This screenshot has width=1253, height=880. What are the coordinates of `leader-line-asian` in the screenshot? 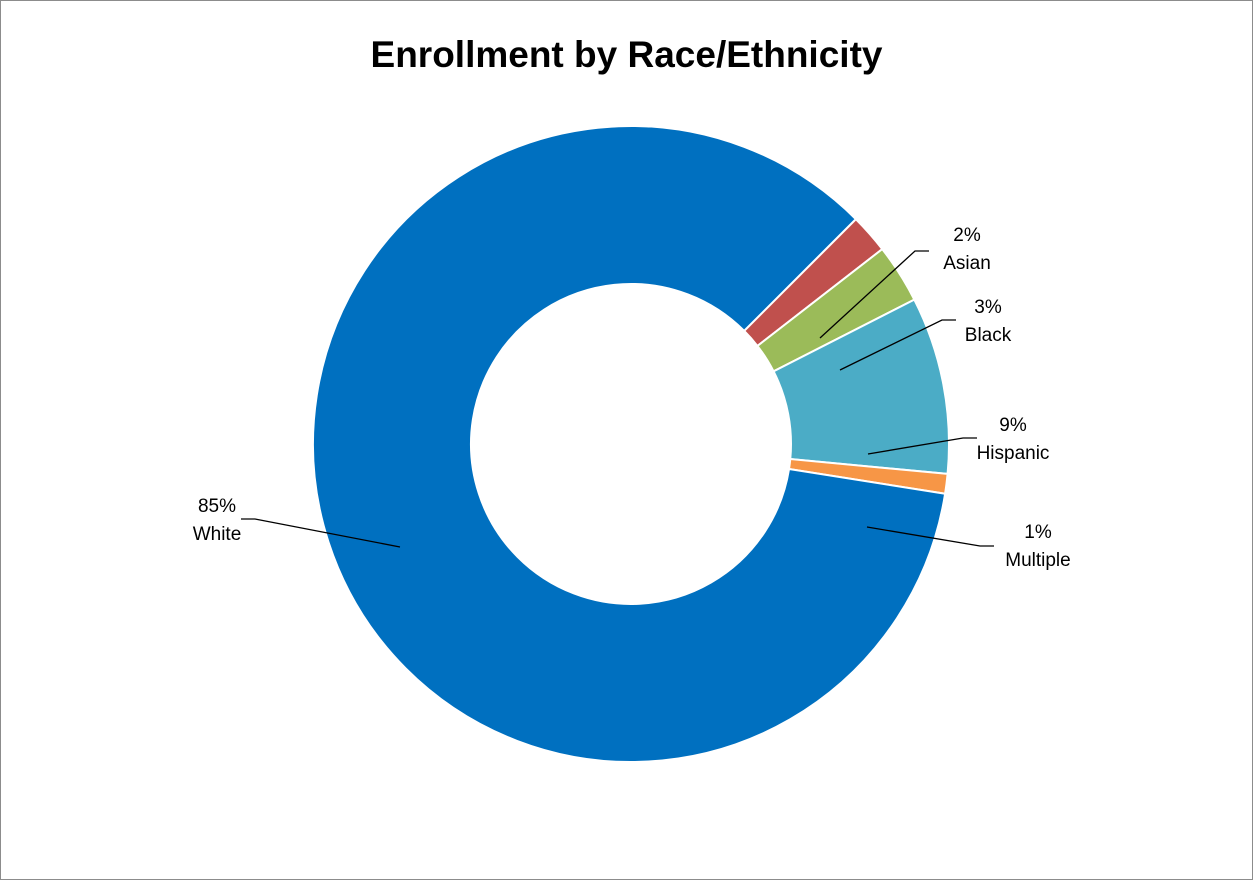 It's located at (874, 294).